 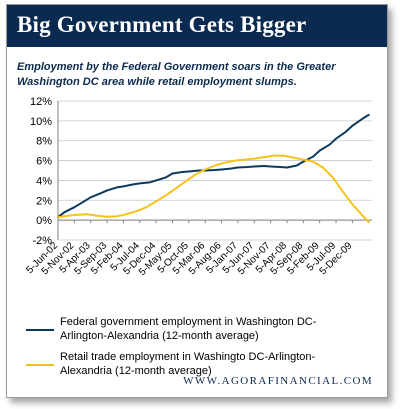 What do you see at coordinates (44, 142) in the screenshot?
I see `y-tick-label: 8%` at bounding box center [44, 142].